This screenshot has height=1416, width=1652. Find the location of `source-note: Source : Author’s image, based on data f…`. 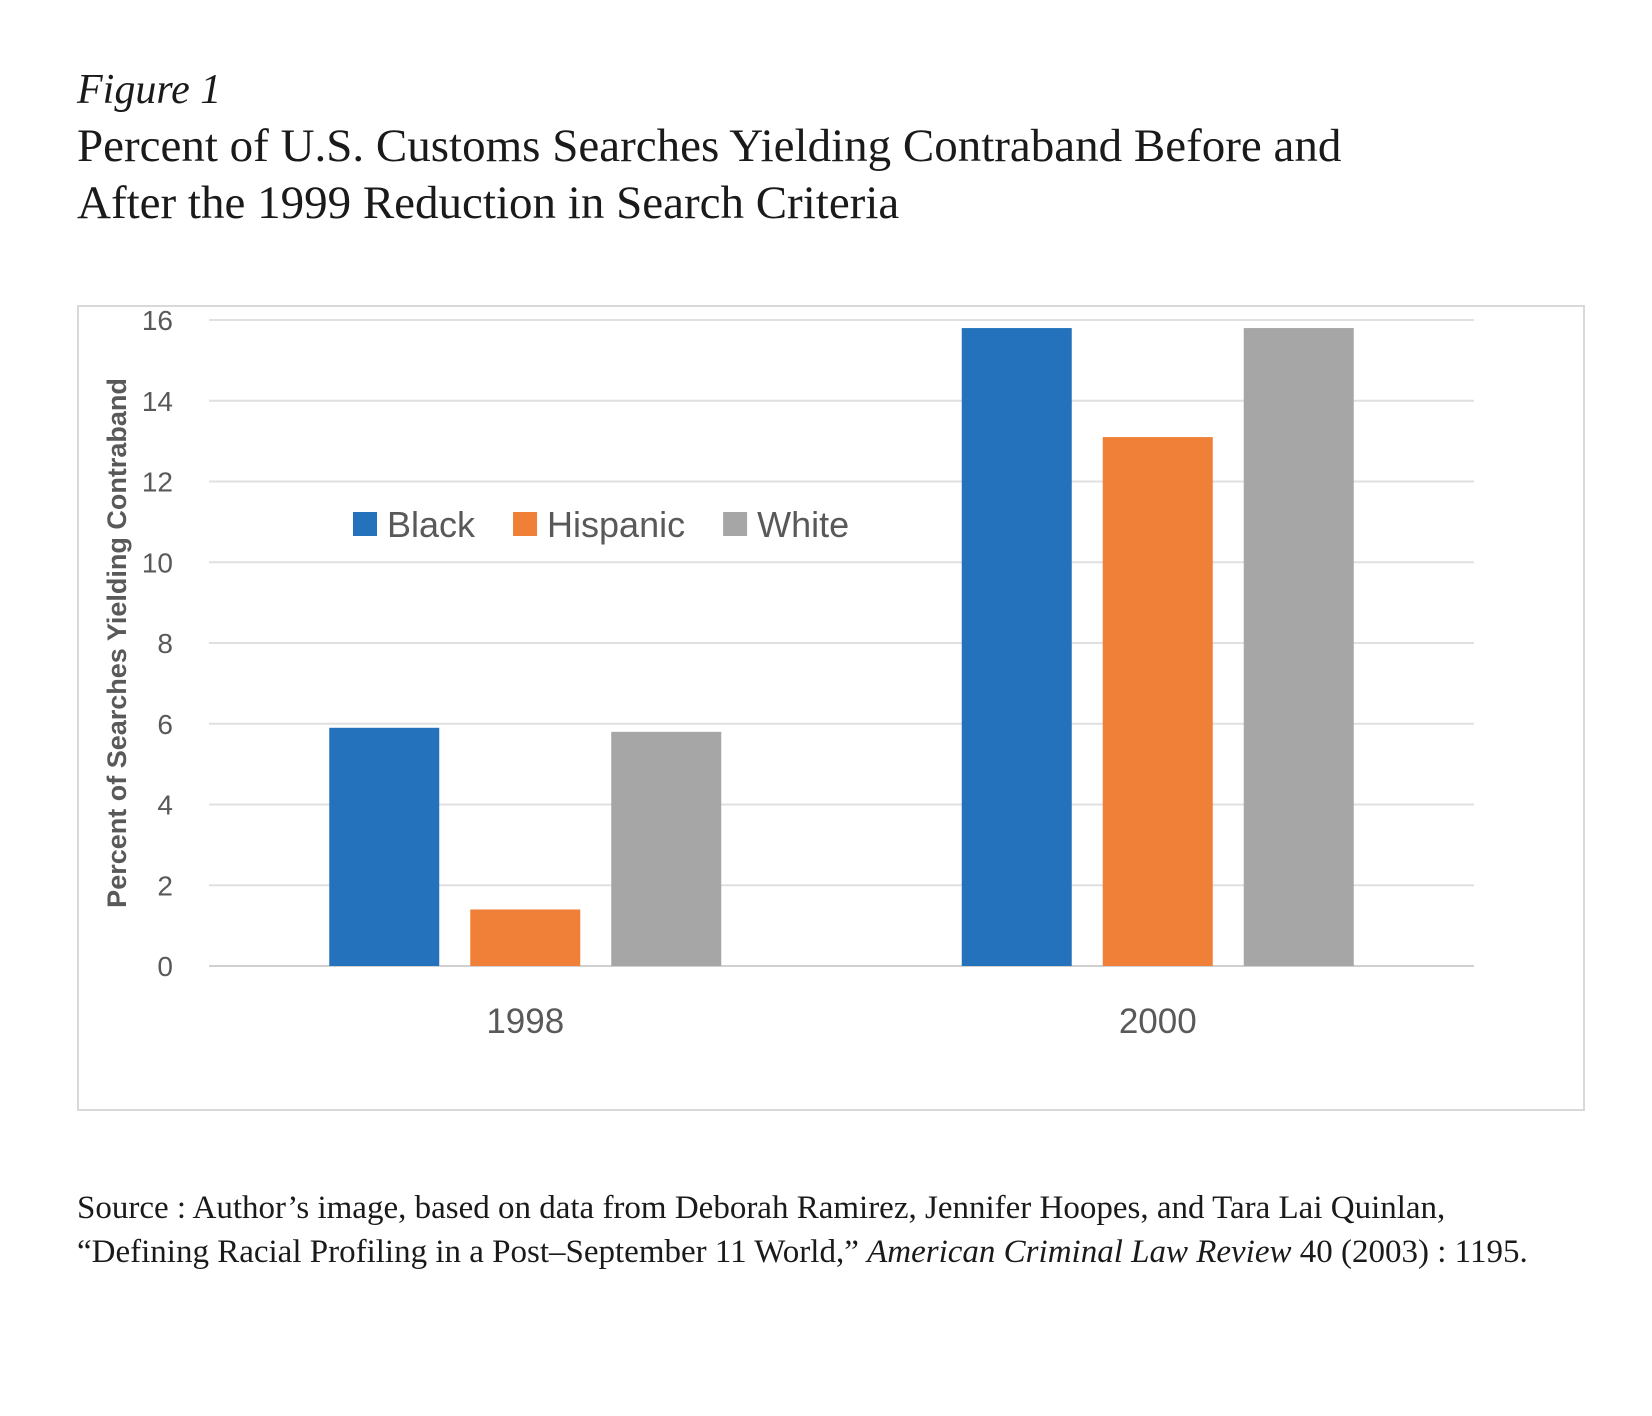

source-note: Source : Author’s image, based on data f… is located at coordinates (827, 1230).